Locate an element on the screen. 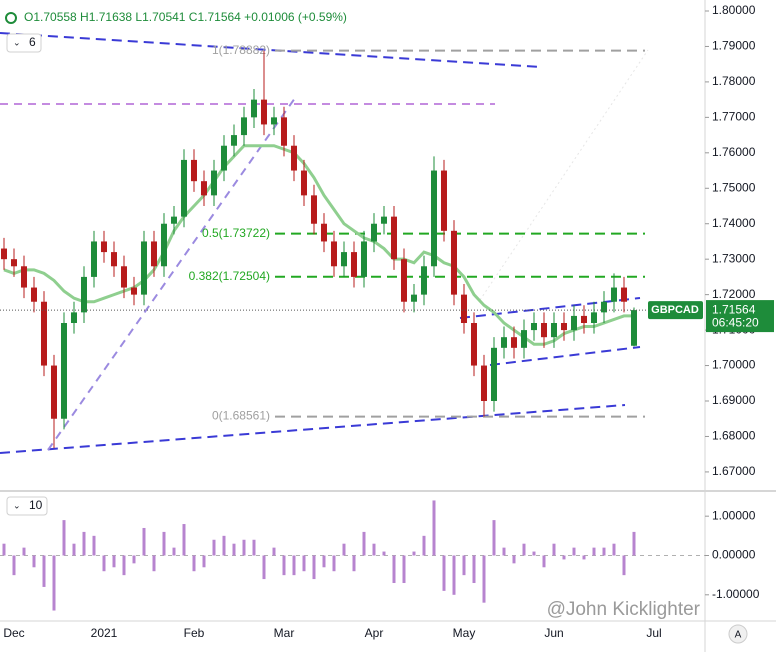 This screenshot has width=776, height=652. symbol-label: GBPCAD is located at coordinates (675, 310).